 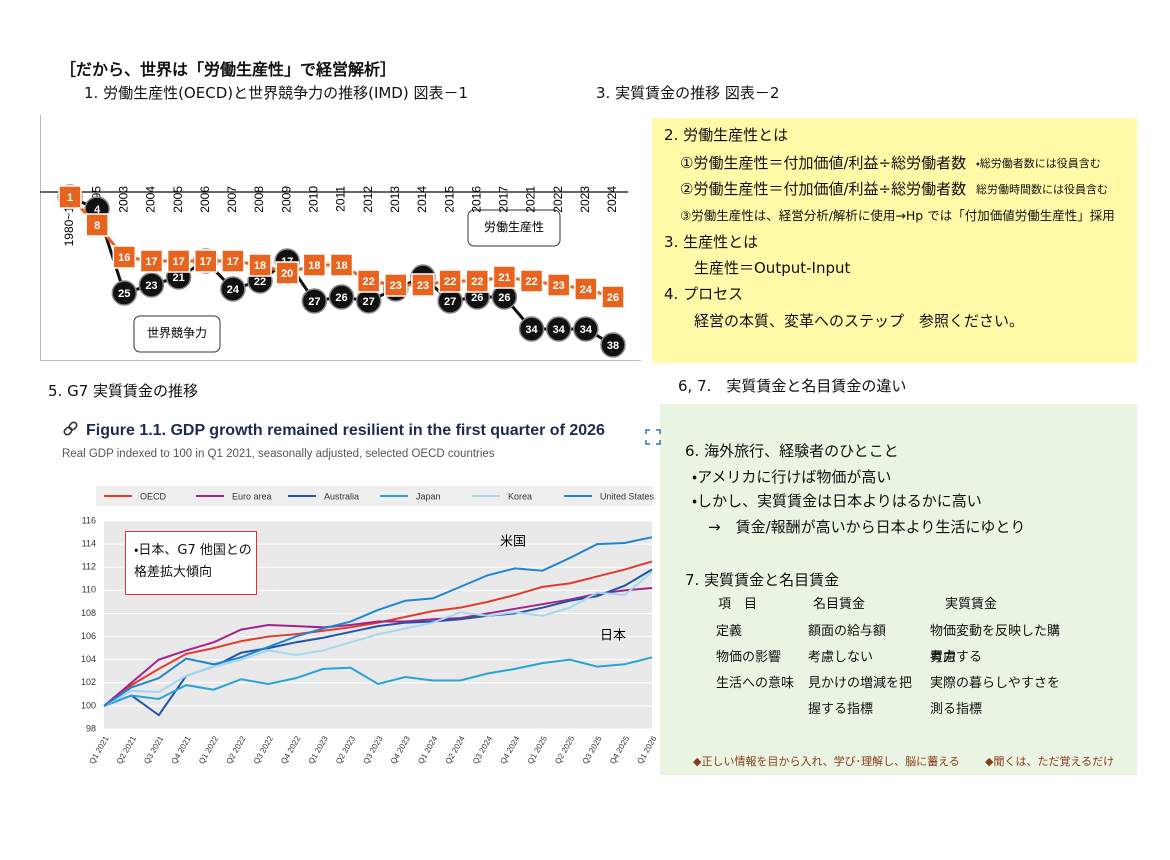 I want to click on callout-label: 米国, so click(x=513, y=540).